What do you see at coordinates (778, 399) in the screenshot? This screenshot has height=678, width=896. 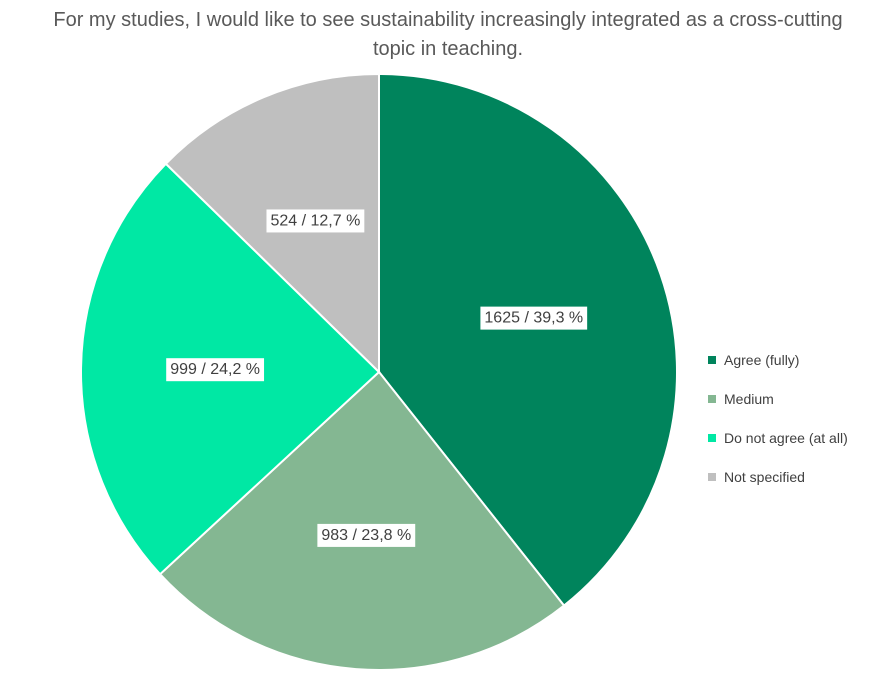 I see `legend-item-1: Medium` at bounding box center [778, 399].